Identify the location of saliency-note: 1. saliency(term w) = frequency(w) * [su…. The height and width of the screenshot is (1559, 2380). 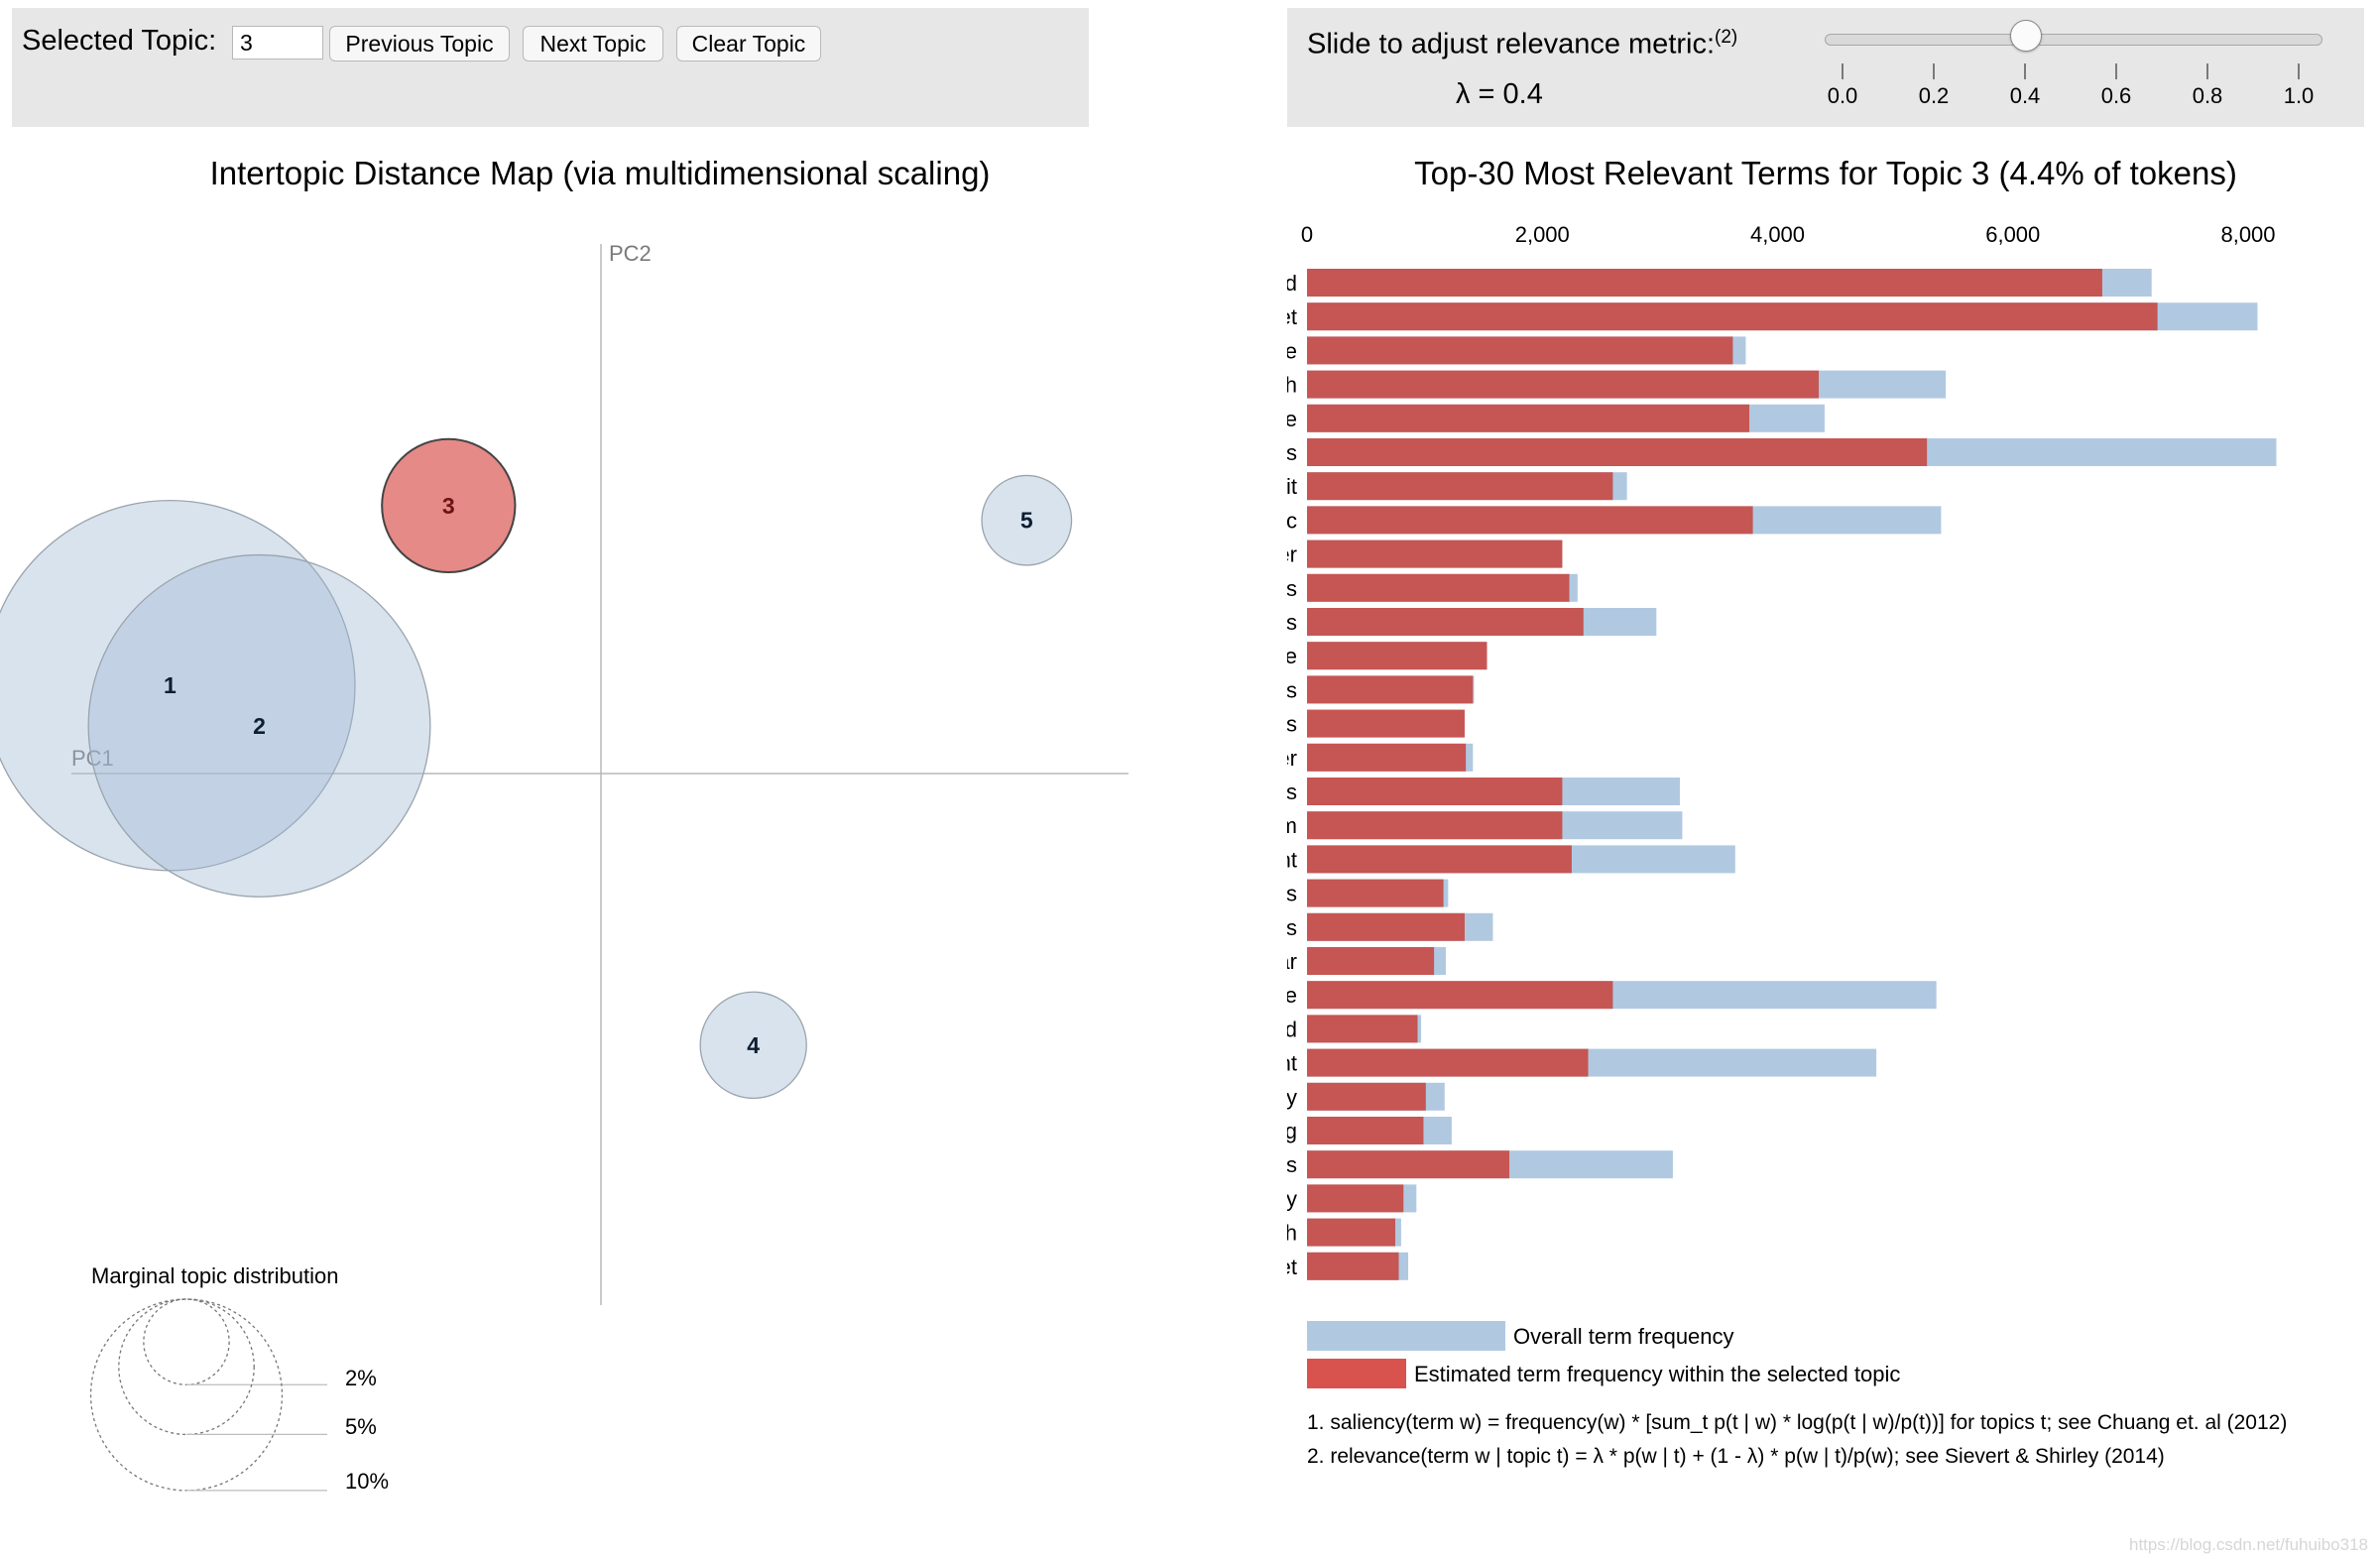
(1797, 1423).